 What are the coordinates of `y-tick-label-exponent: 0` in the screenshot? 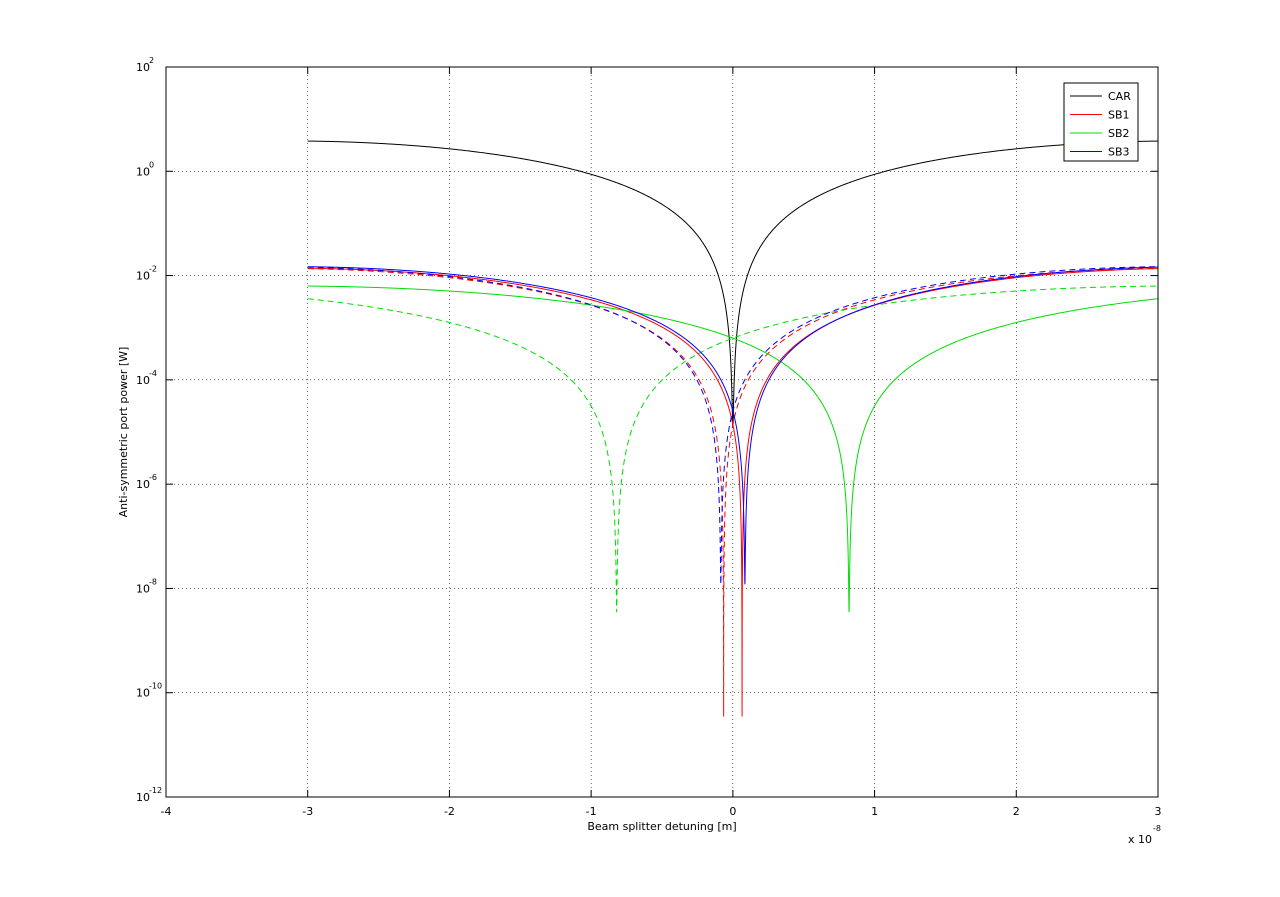 It's located at (151, 164).